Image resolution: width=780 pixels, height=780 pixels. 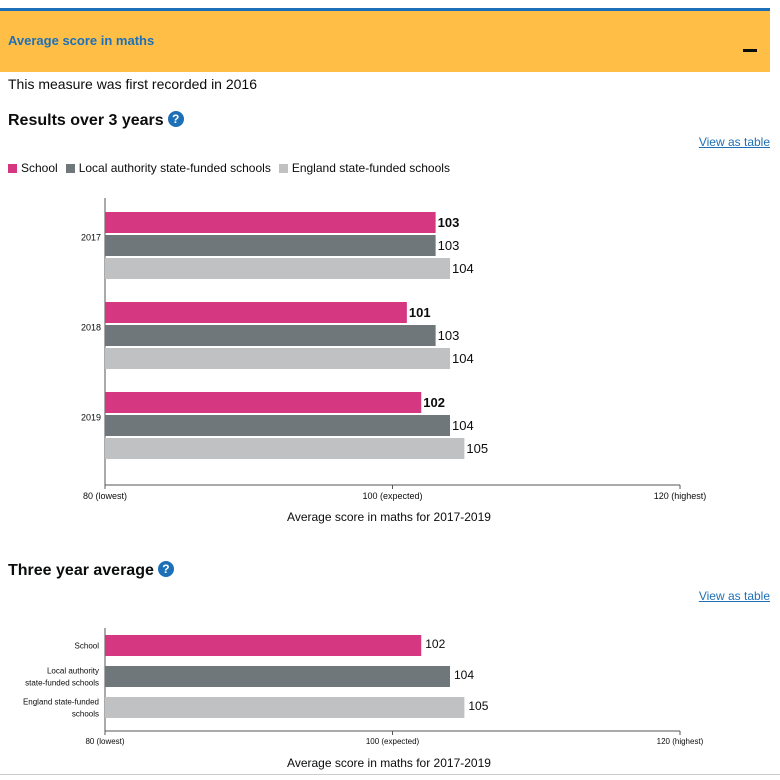 What do you see at coordinates (81, 570) in the screenshot?
I see `average-heading-text: Three year average` at bounding box center [81, 570].